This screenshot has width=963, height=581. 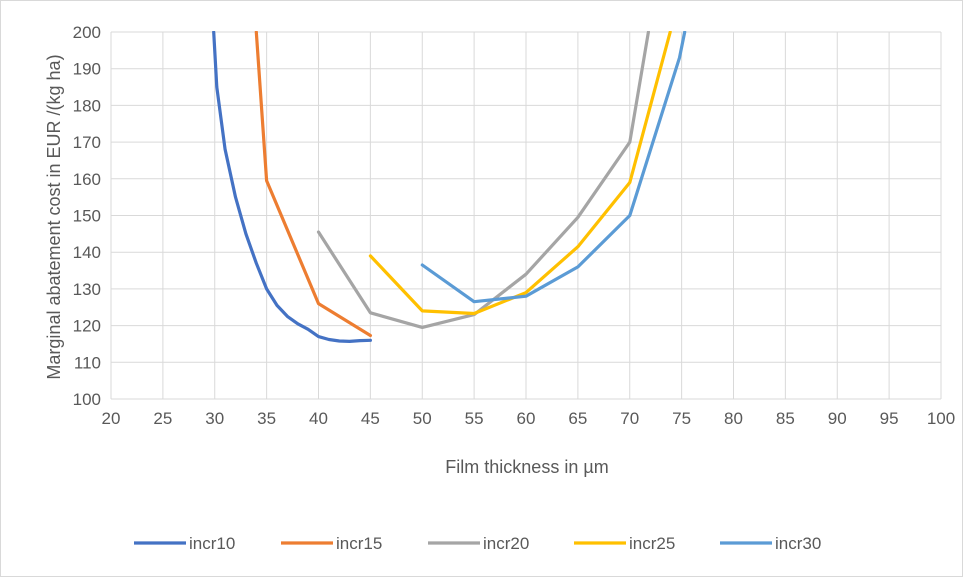 What do you see at coordinates (331, 543) in the screenshot?
I see `legend-item-incr15: incr15` at bounding box center [331, 543].